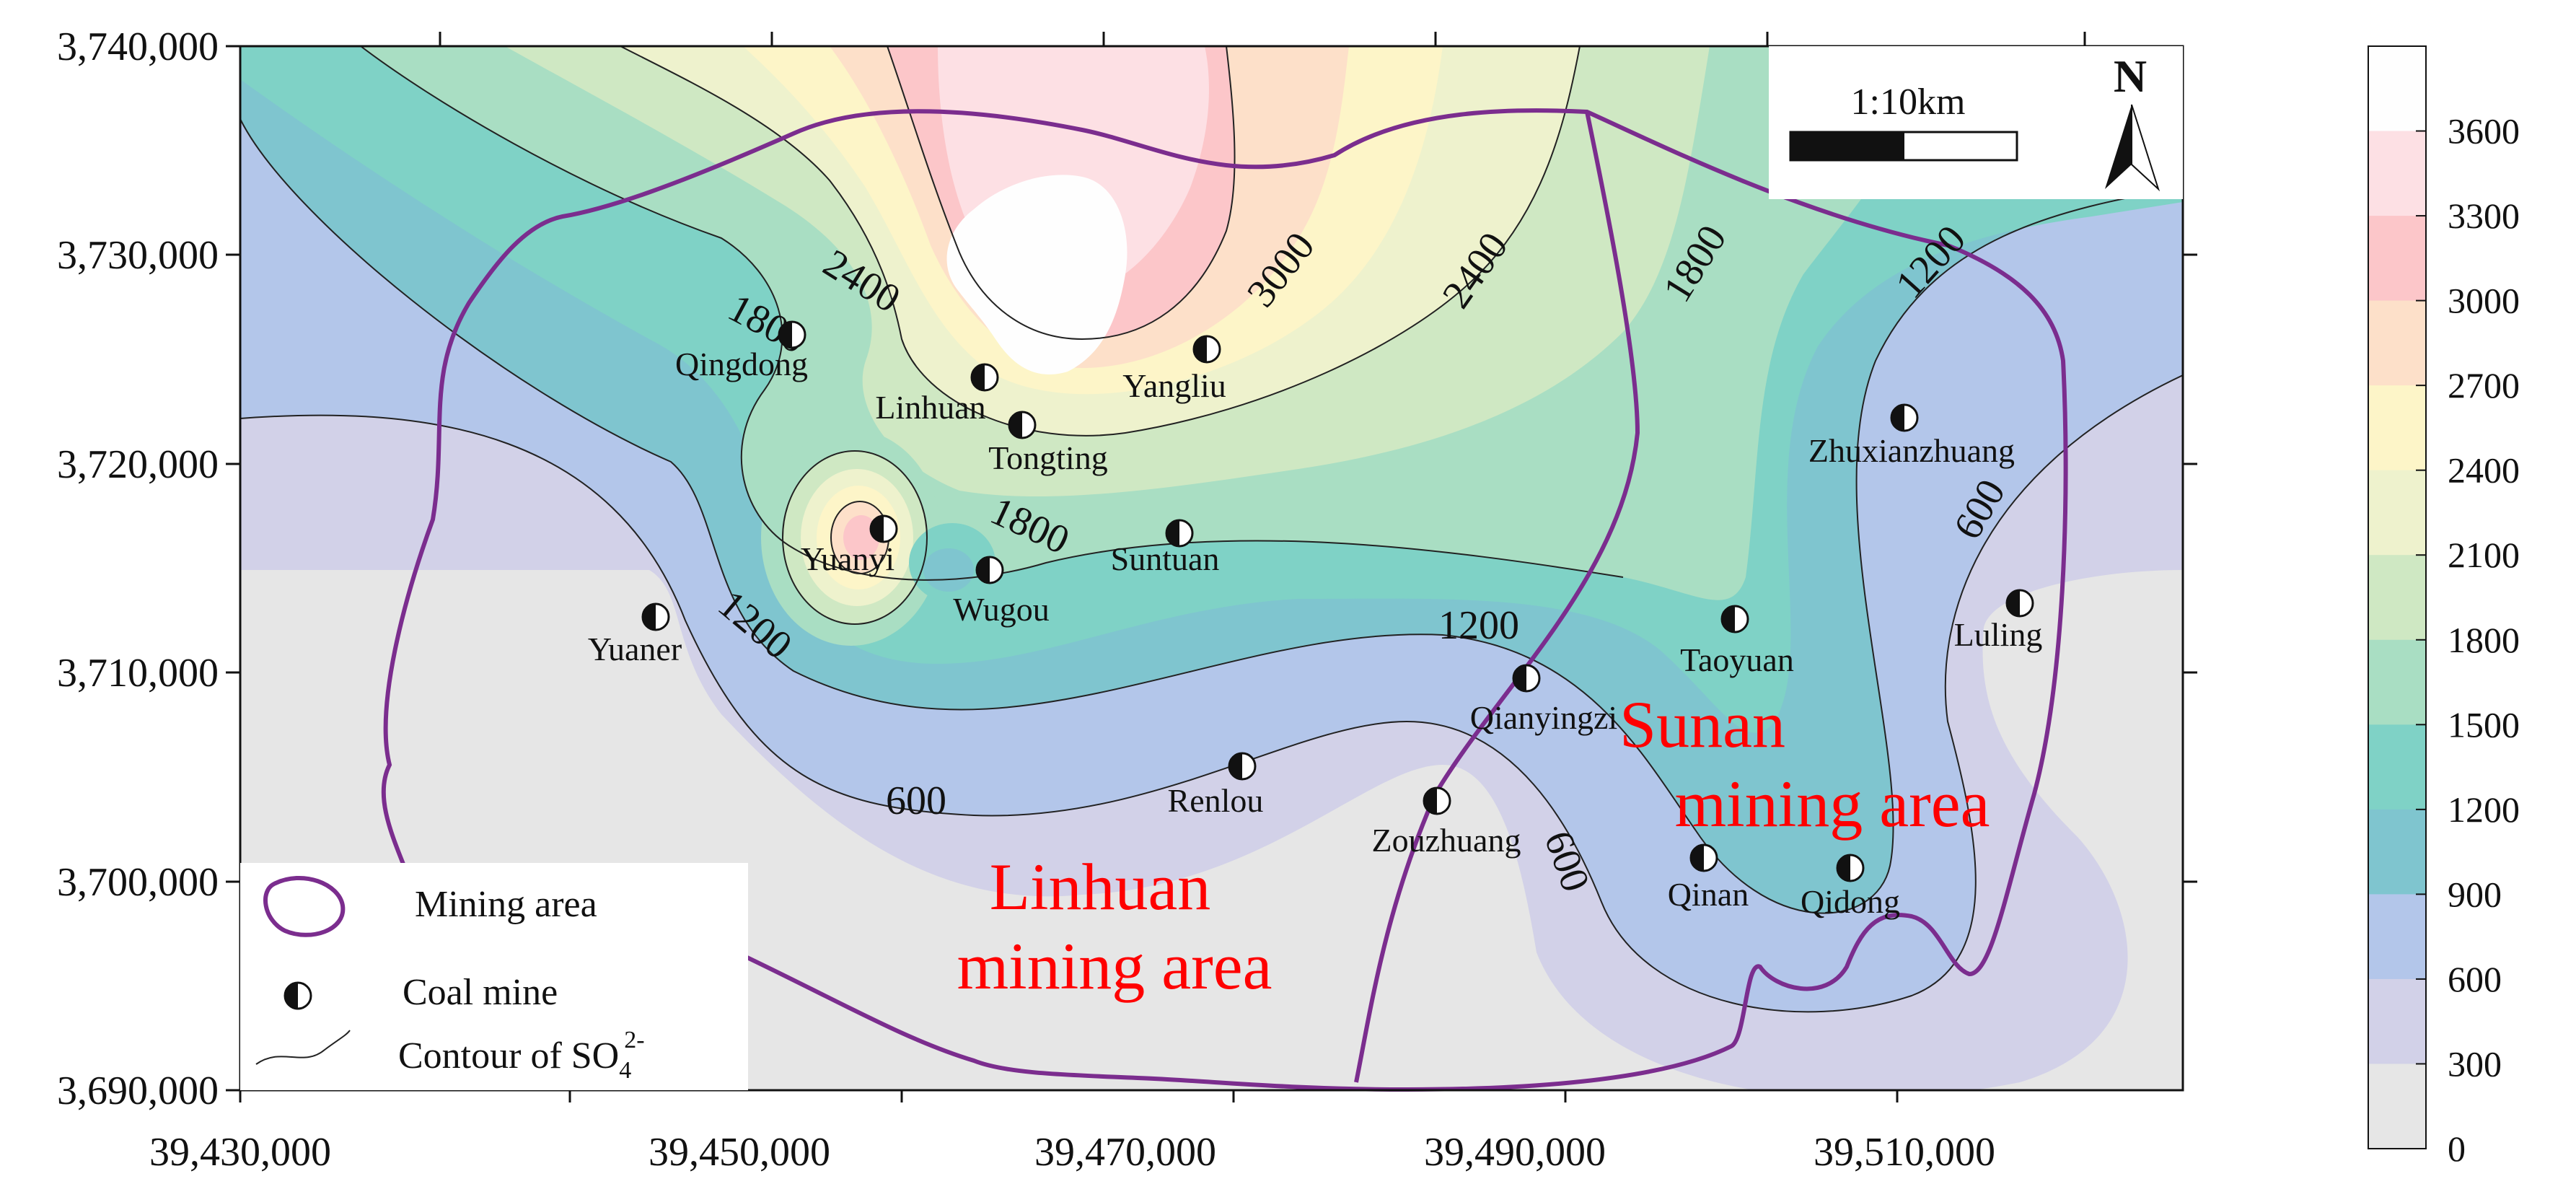 Image resolution: width=2576 pixels, height=1197 pixels. I want to click on legend-coal-mine: Coal mine, so click(480, 992).